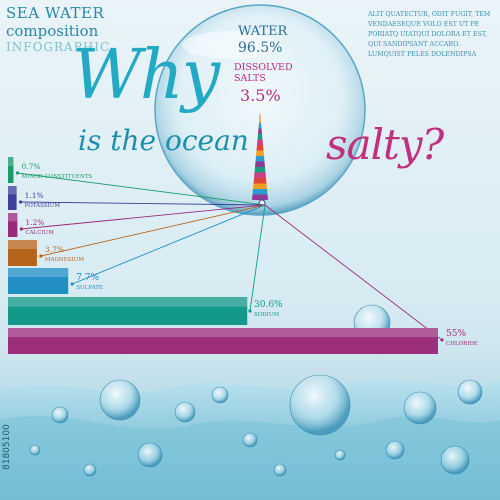 The image size is (500, 500). I want to click on bar-value-label: 55%, so click(456, 334).